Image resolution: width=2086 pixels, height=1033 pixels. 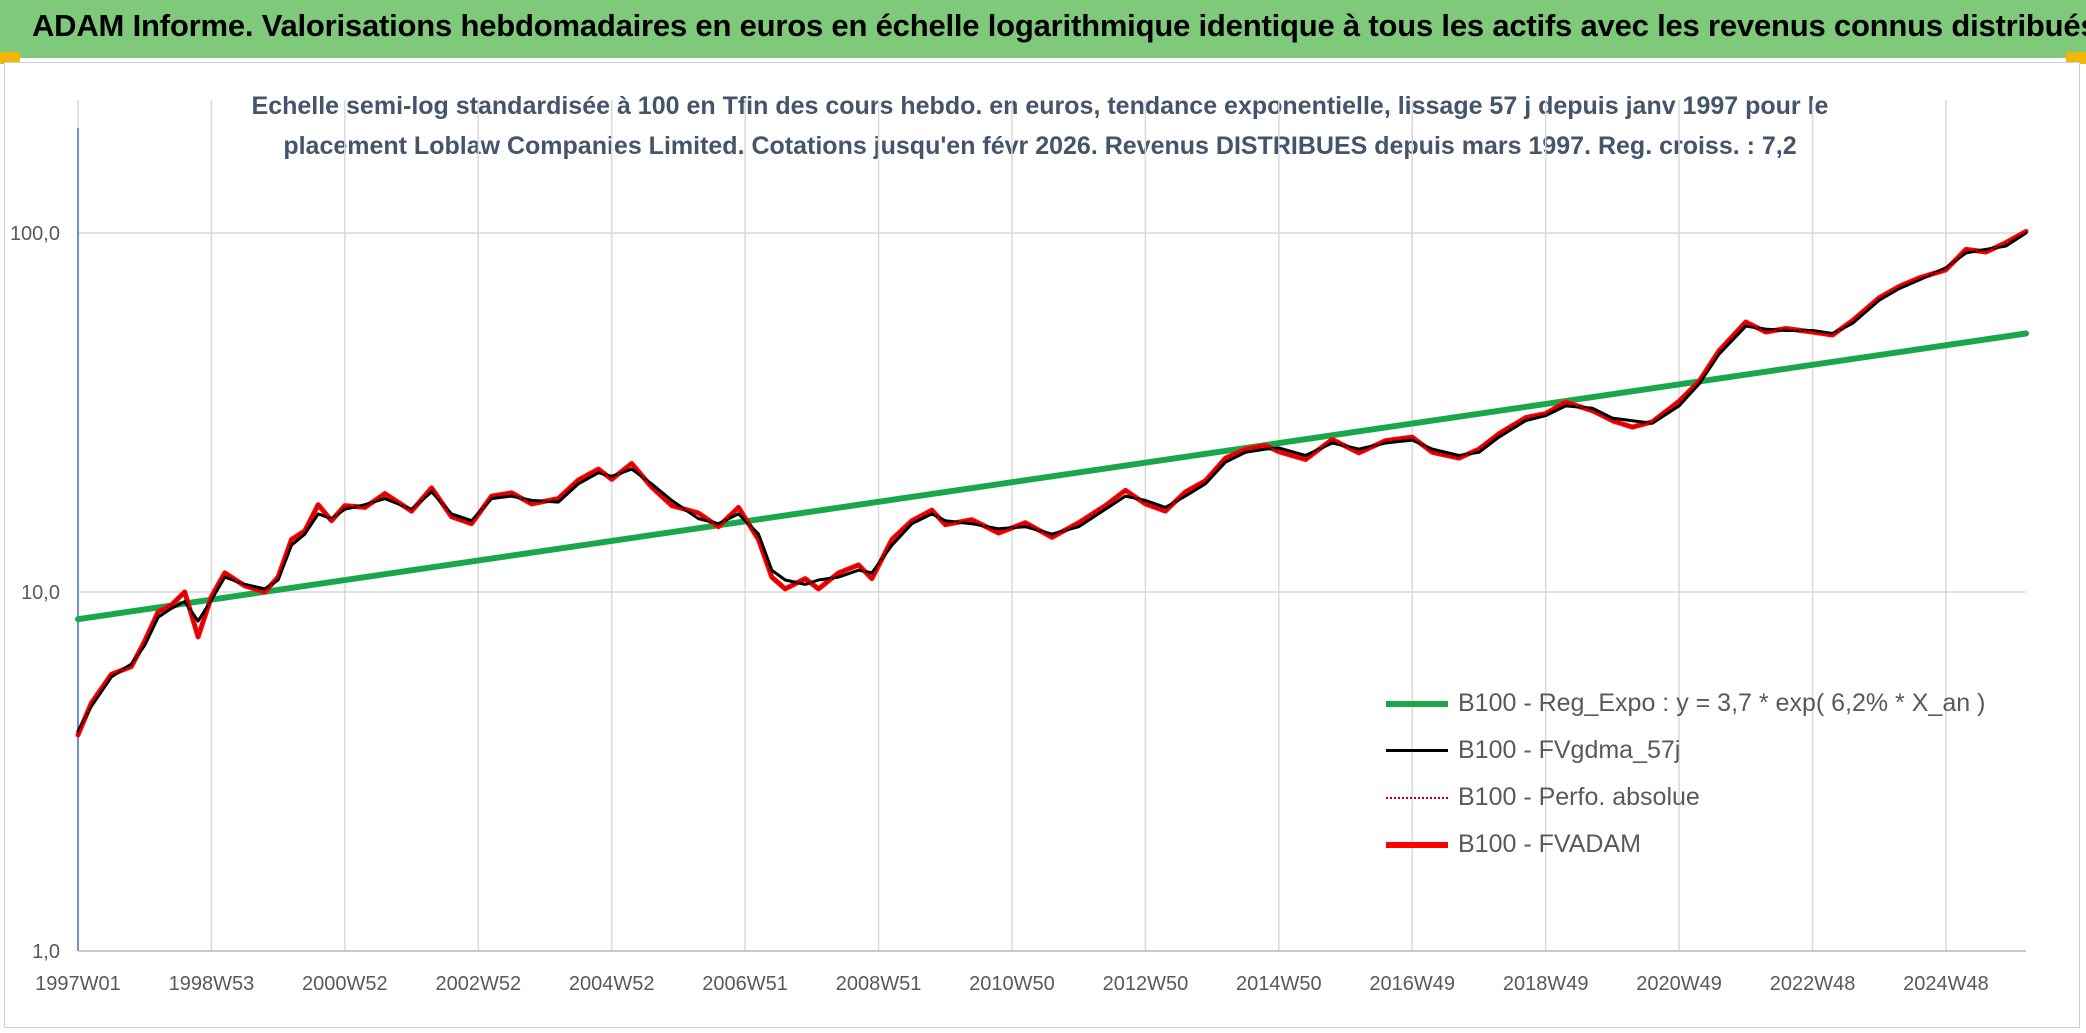 What do you see at coordinates (78, 984) in the screenshot?
I see `x-tick-label: 1997W01` at bounding box center [78, 984].